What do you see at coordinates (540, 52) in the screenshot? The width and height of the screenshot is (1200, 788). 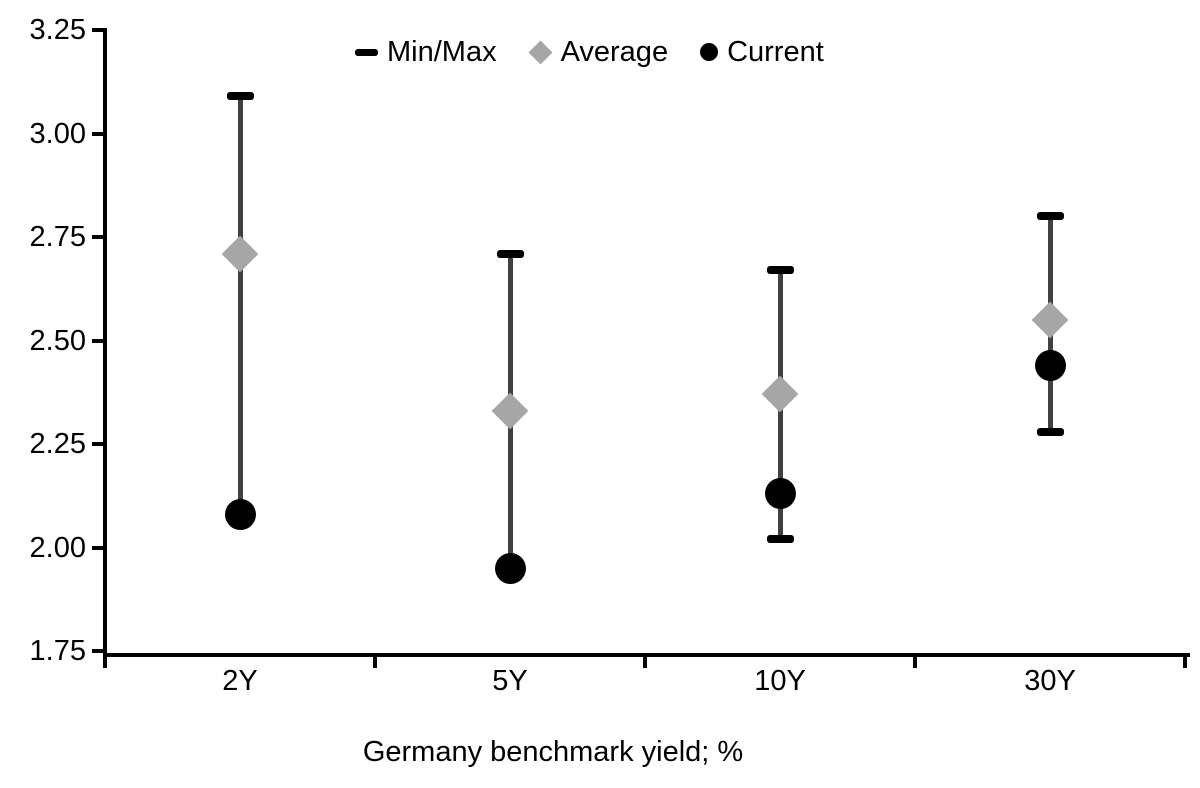 I see `average-diamond-icon` at bounding box center [540, 52].